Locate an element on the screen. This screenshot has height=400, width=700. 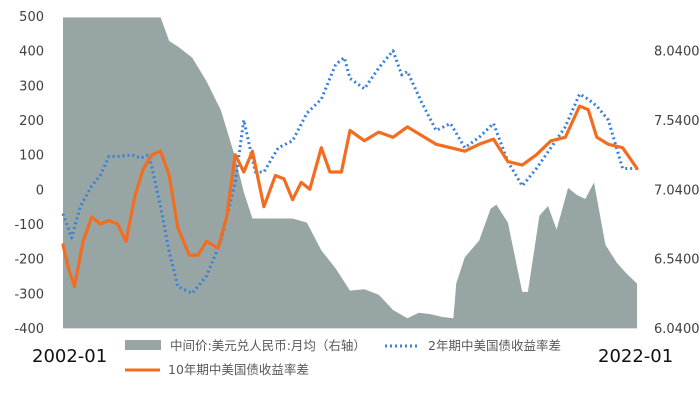
y-right-tick-label: 8.0400 is located at coordinates (677, 52).